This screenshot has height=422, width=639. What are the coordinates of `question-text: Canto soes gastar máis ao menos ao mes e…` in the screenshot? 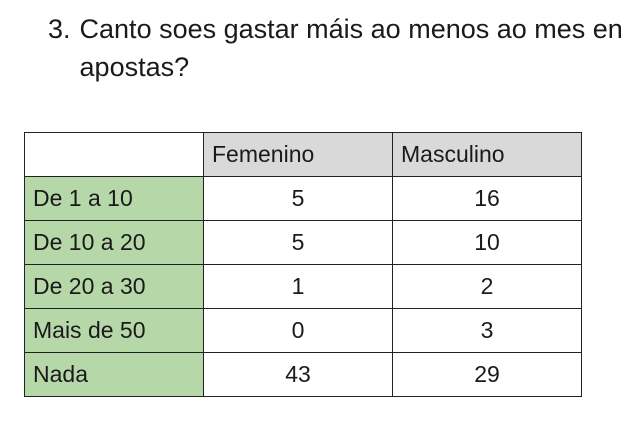 It's located at (351, 48).